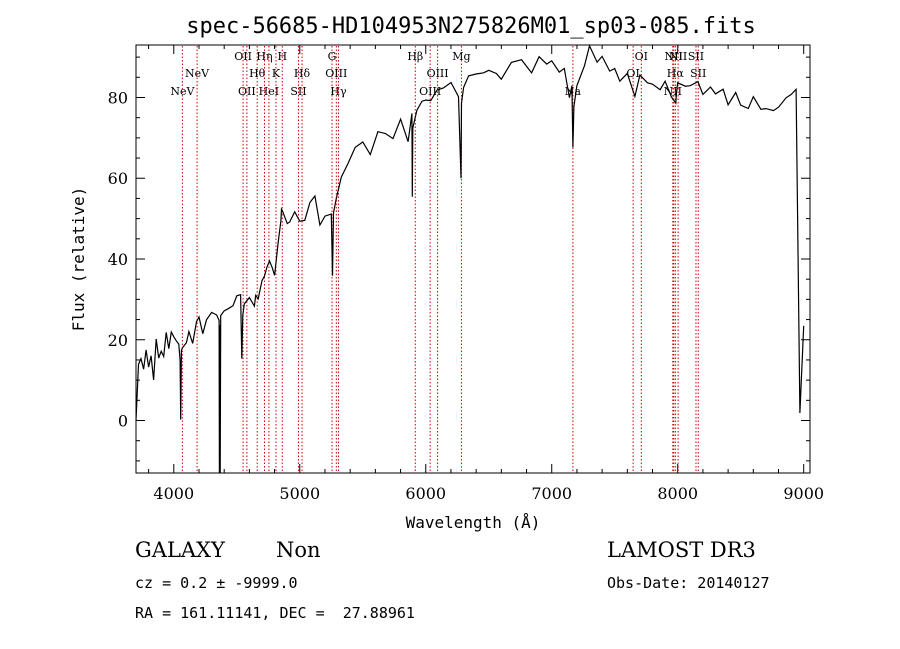 The image size is (900, 649). Describe the element at coordinates (118, 340) in the screenshot. I see `y-tick-label-1: 20` at that location.